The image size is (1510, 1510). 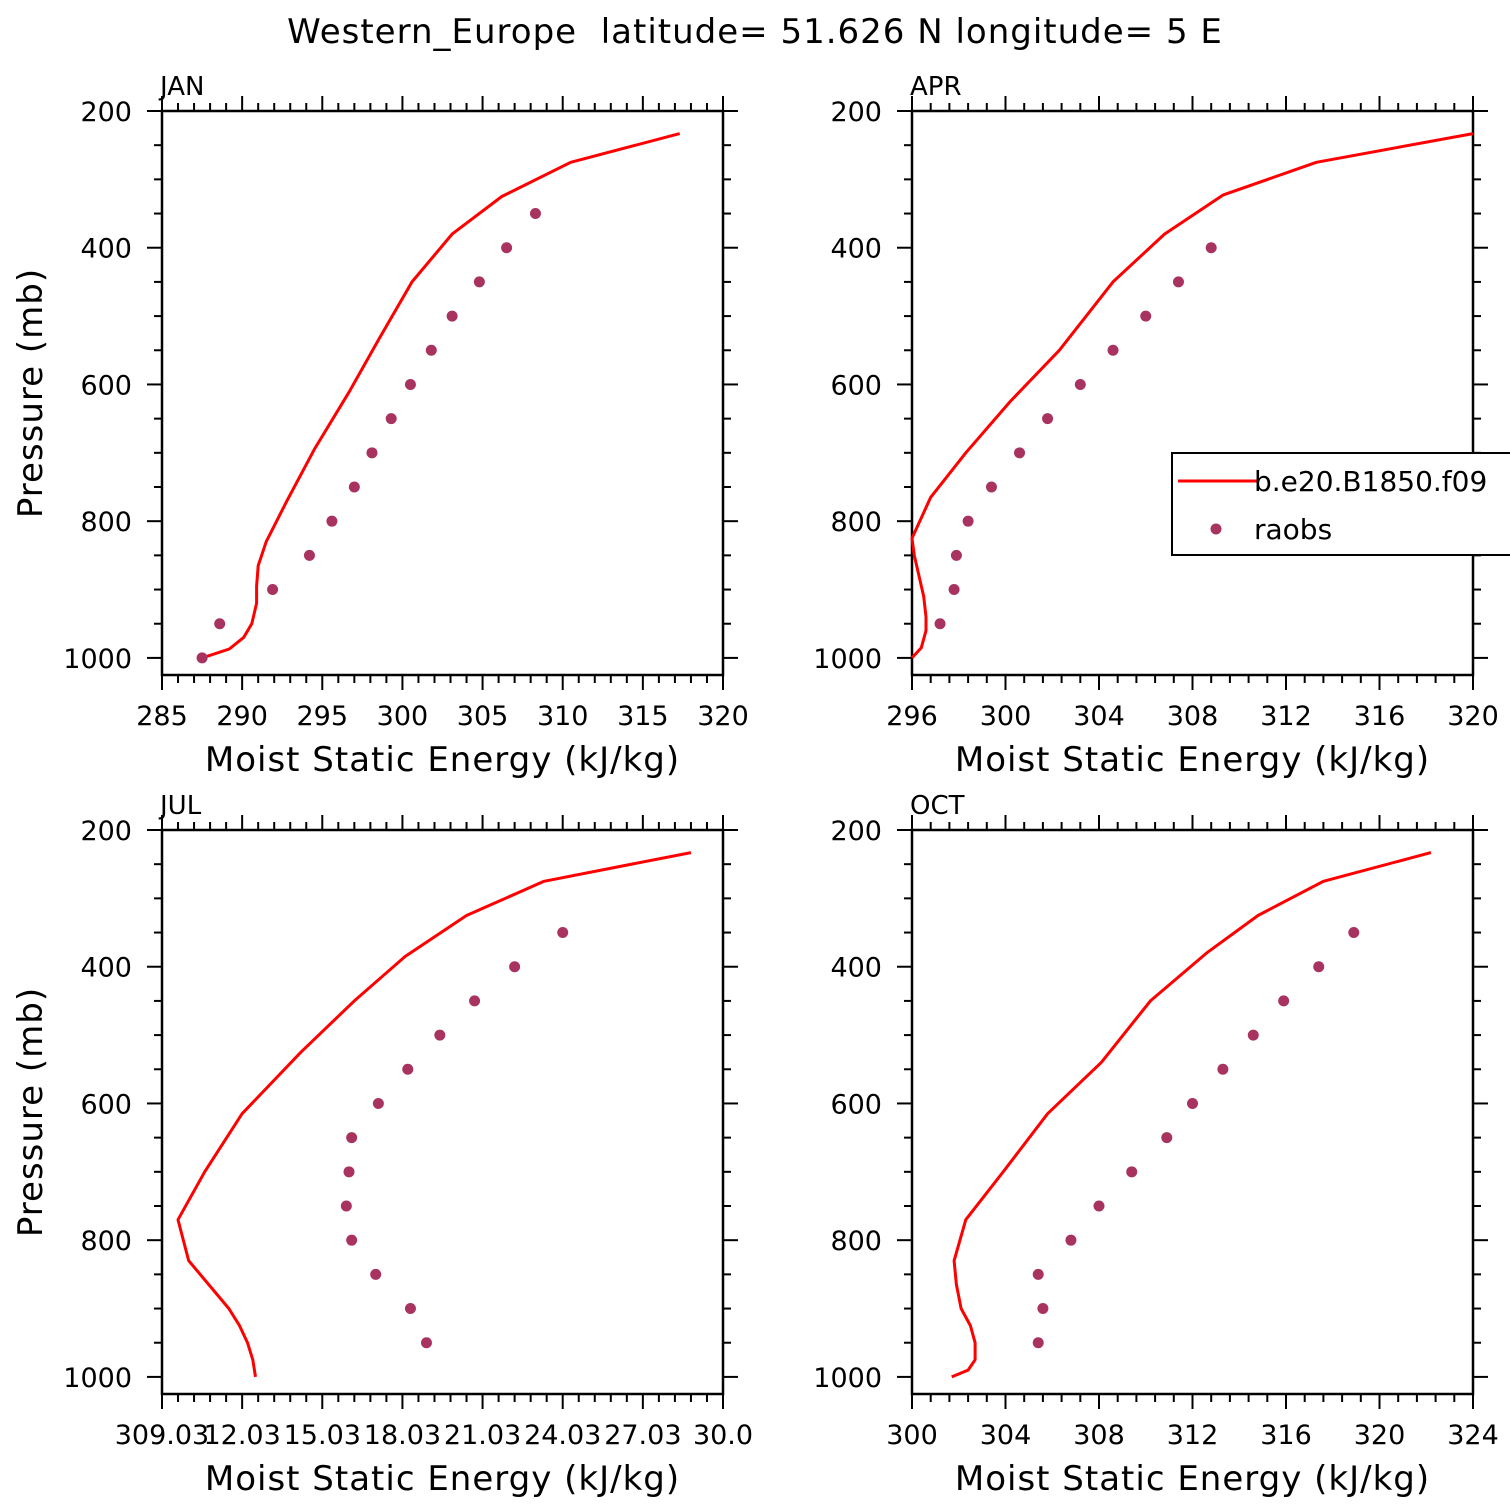 I want to click on x-tick-label: 305, so click(x=483, y=716).